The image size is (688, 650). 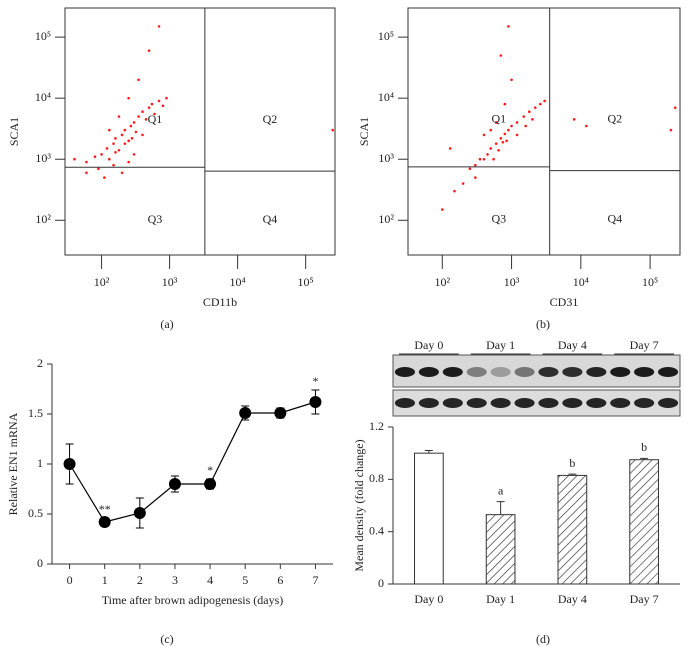 What do you see at coordinates (501, 490) in the screenshot?
I see `significance-letter: a` at bounding box center [501, 490].